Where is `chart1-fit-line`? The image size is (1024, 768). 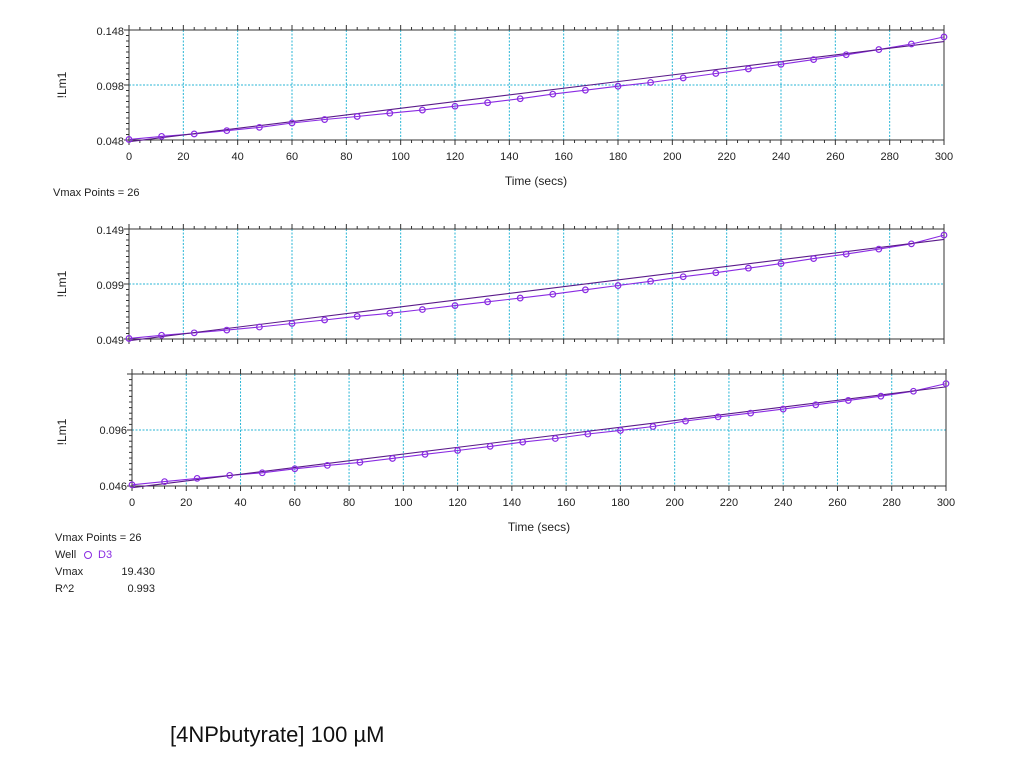 chart1-fit-line is located at coordinates (536, 92).